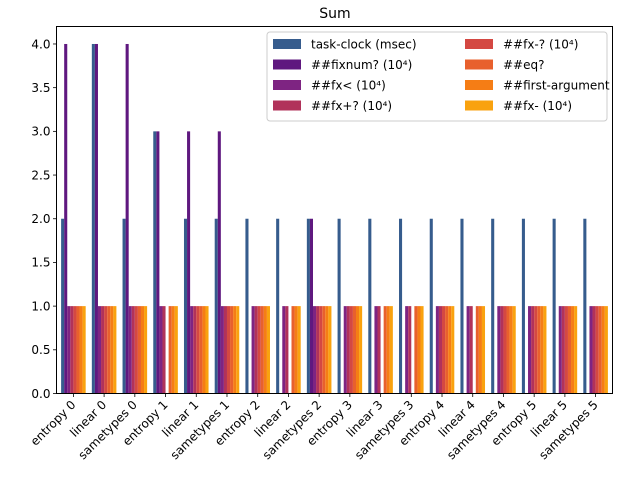 This screenshot has height=480, width=640. What do you see at coordinates (40, 350) in the screenshot?
I see `y-tick-label: 0.5` at bounding box center [40, 350].